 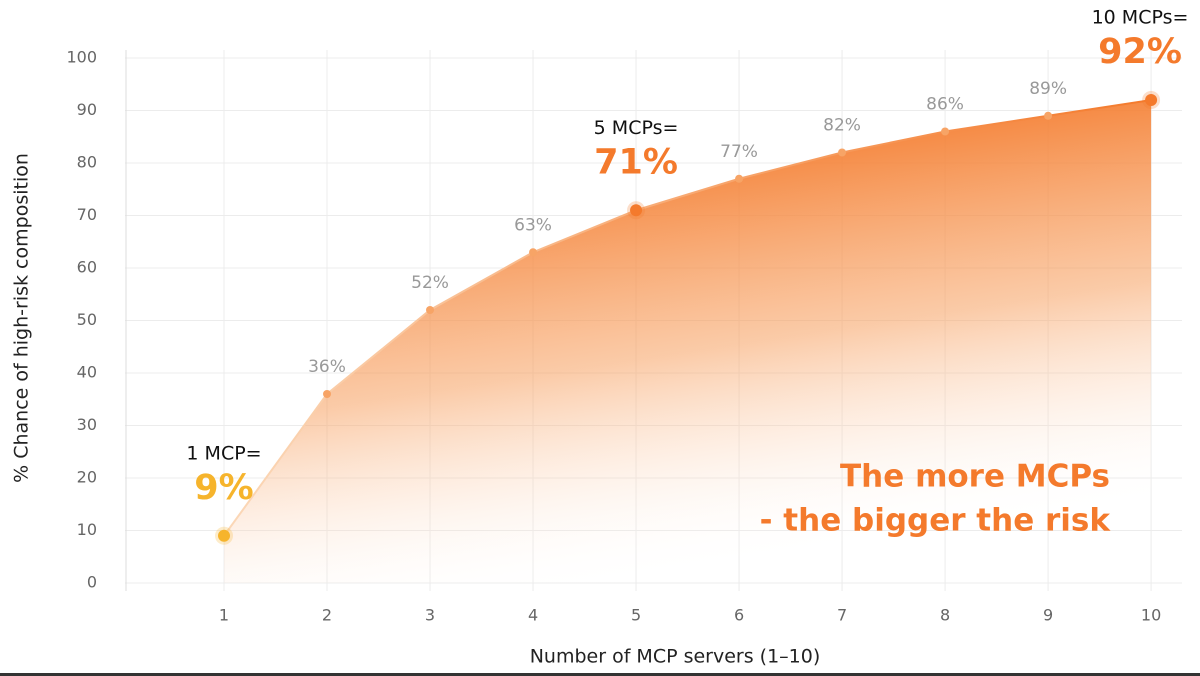 What do you see at coordinates (87, 109) in the screenshot?
I see `y-tick-label: 90` at bounding box center [87, 109].